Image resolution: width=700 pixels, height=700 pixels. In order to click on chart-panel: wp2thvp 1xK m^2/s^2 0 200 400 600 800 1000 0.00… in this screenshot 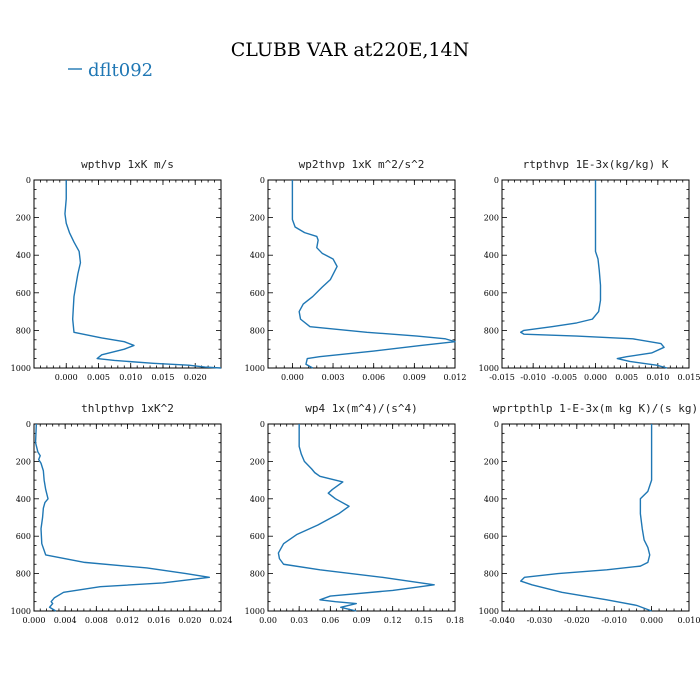, I will do `click(356, 270)`.